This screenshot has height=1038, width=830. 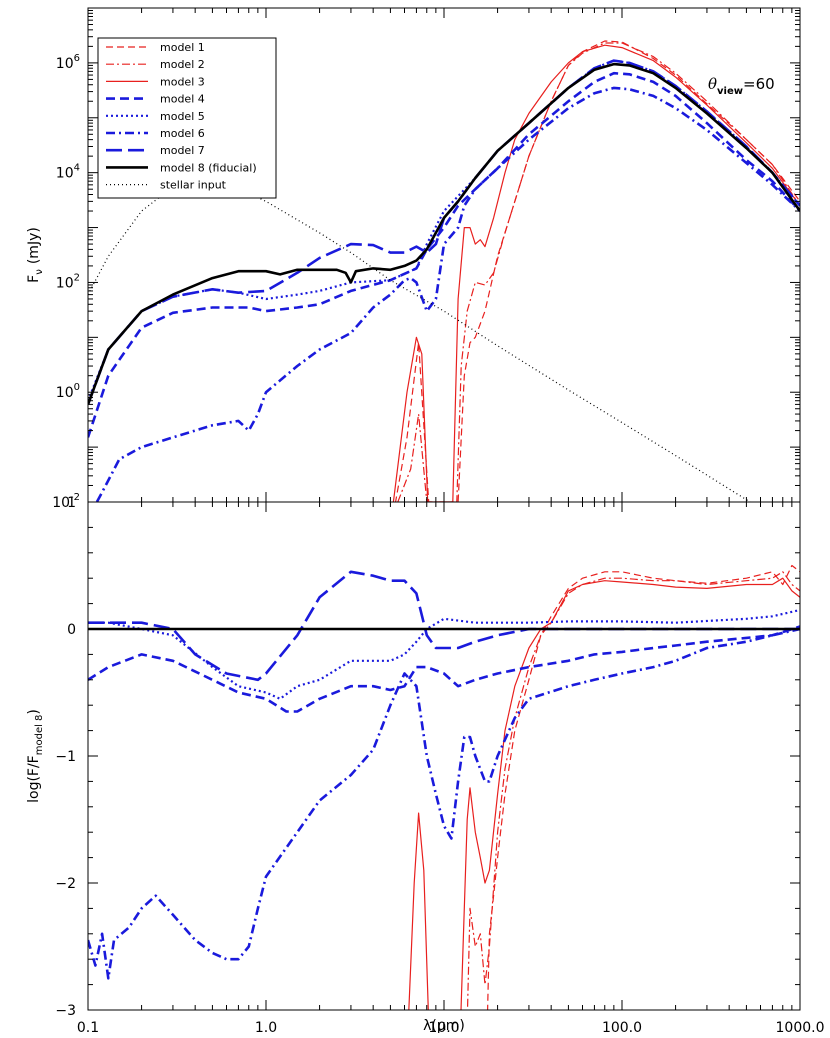 What do you see at coordinates (65, 1011) in the screenshot?
I see `bottom-y-tick-label: −3` at bounding box center [65, 1011].